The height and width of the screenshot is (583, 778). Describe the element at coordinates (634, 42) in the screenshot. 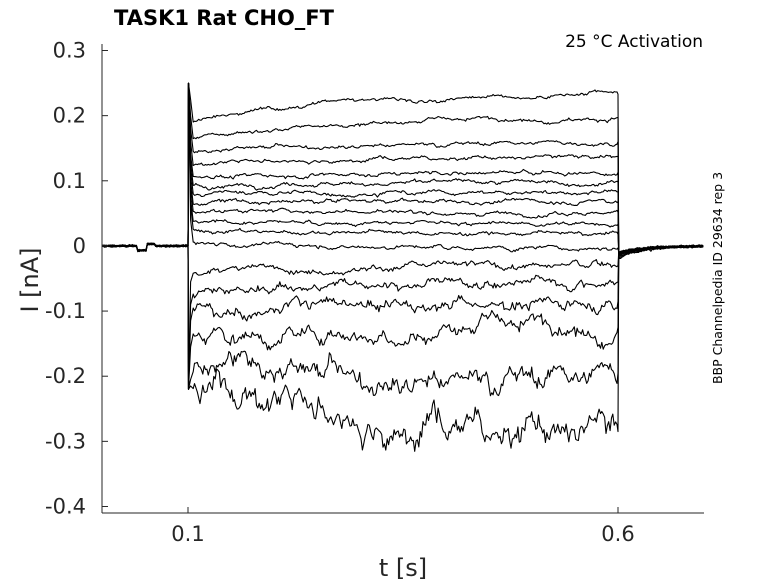

I see `temperature-protocol-annotation: 25 °C Activation` at that location.